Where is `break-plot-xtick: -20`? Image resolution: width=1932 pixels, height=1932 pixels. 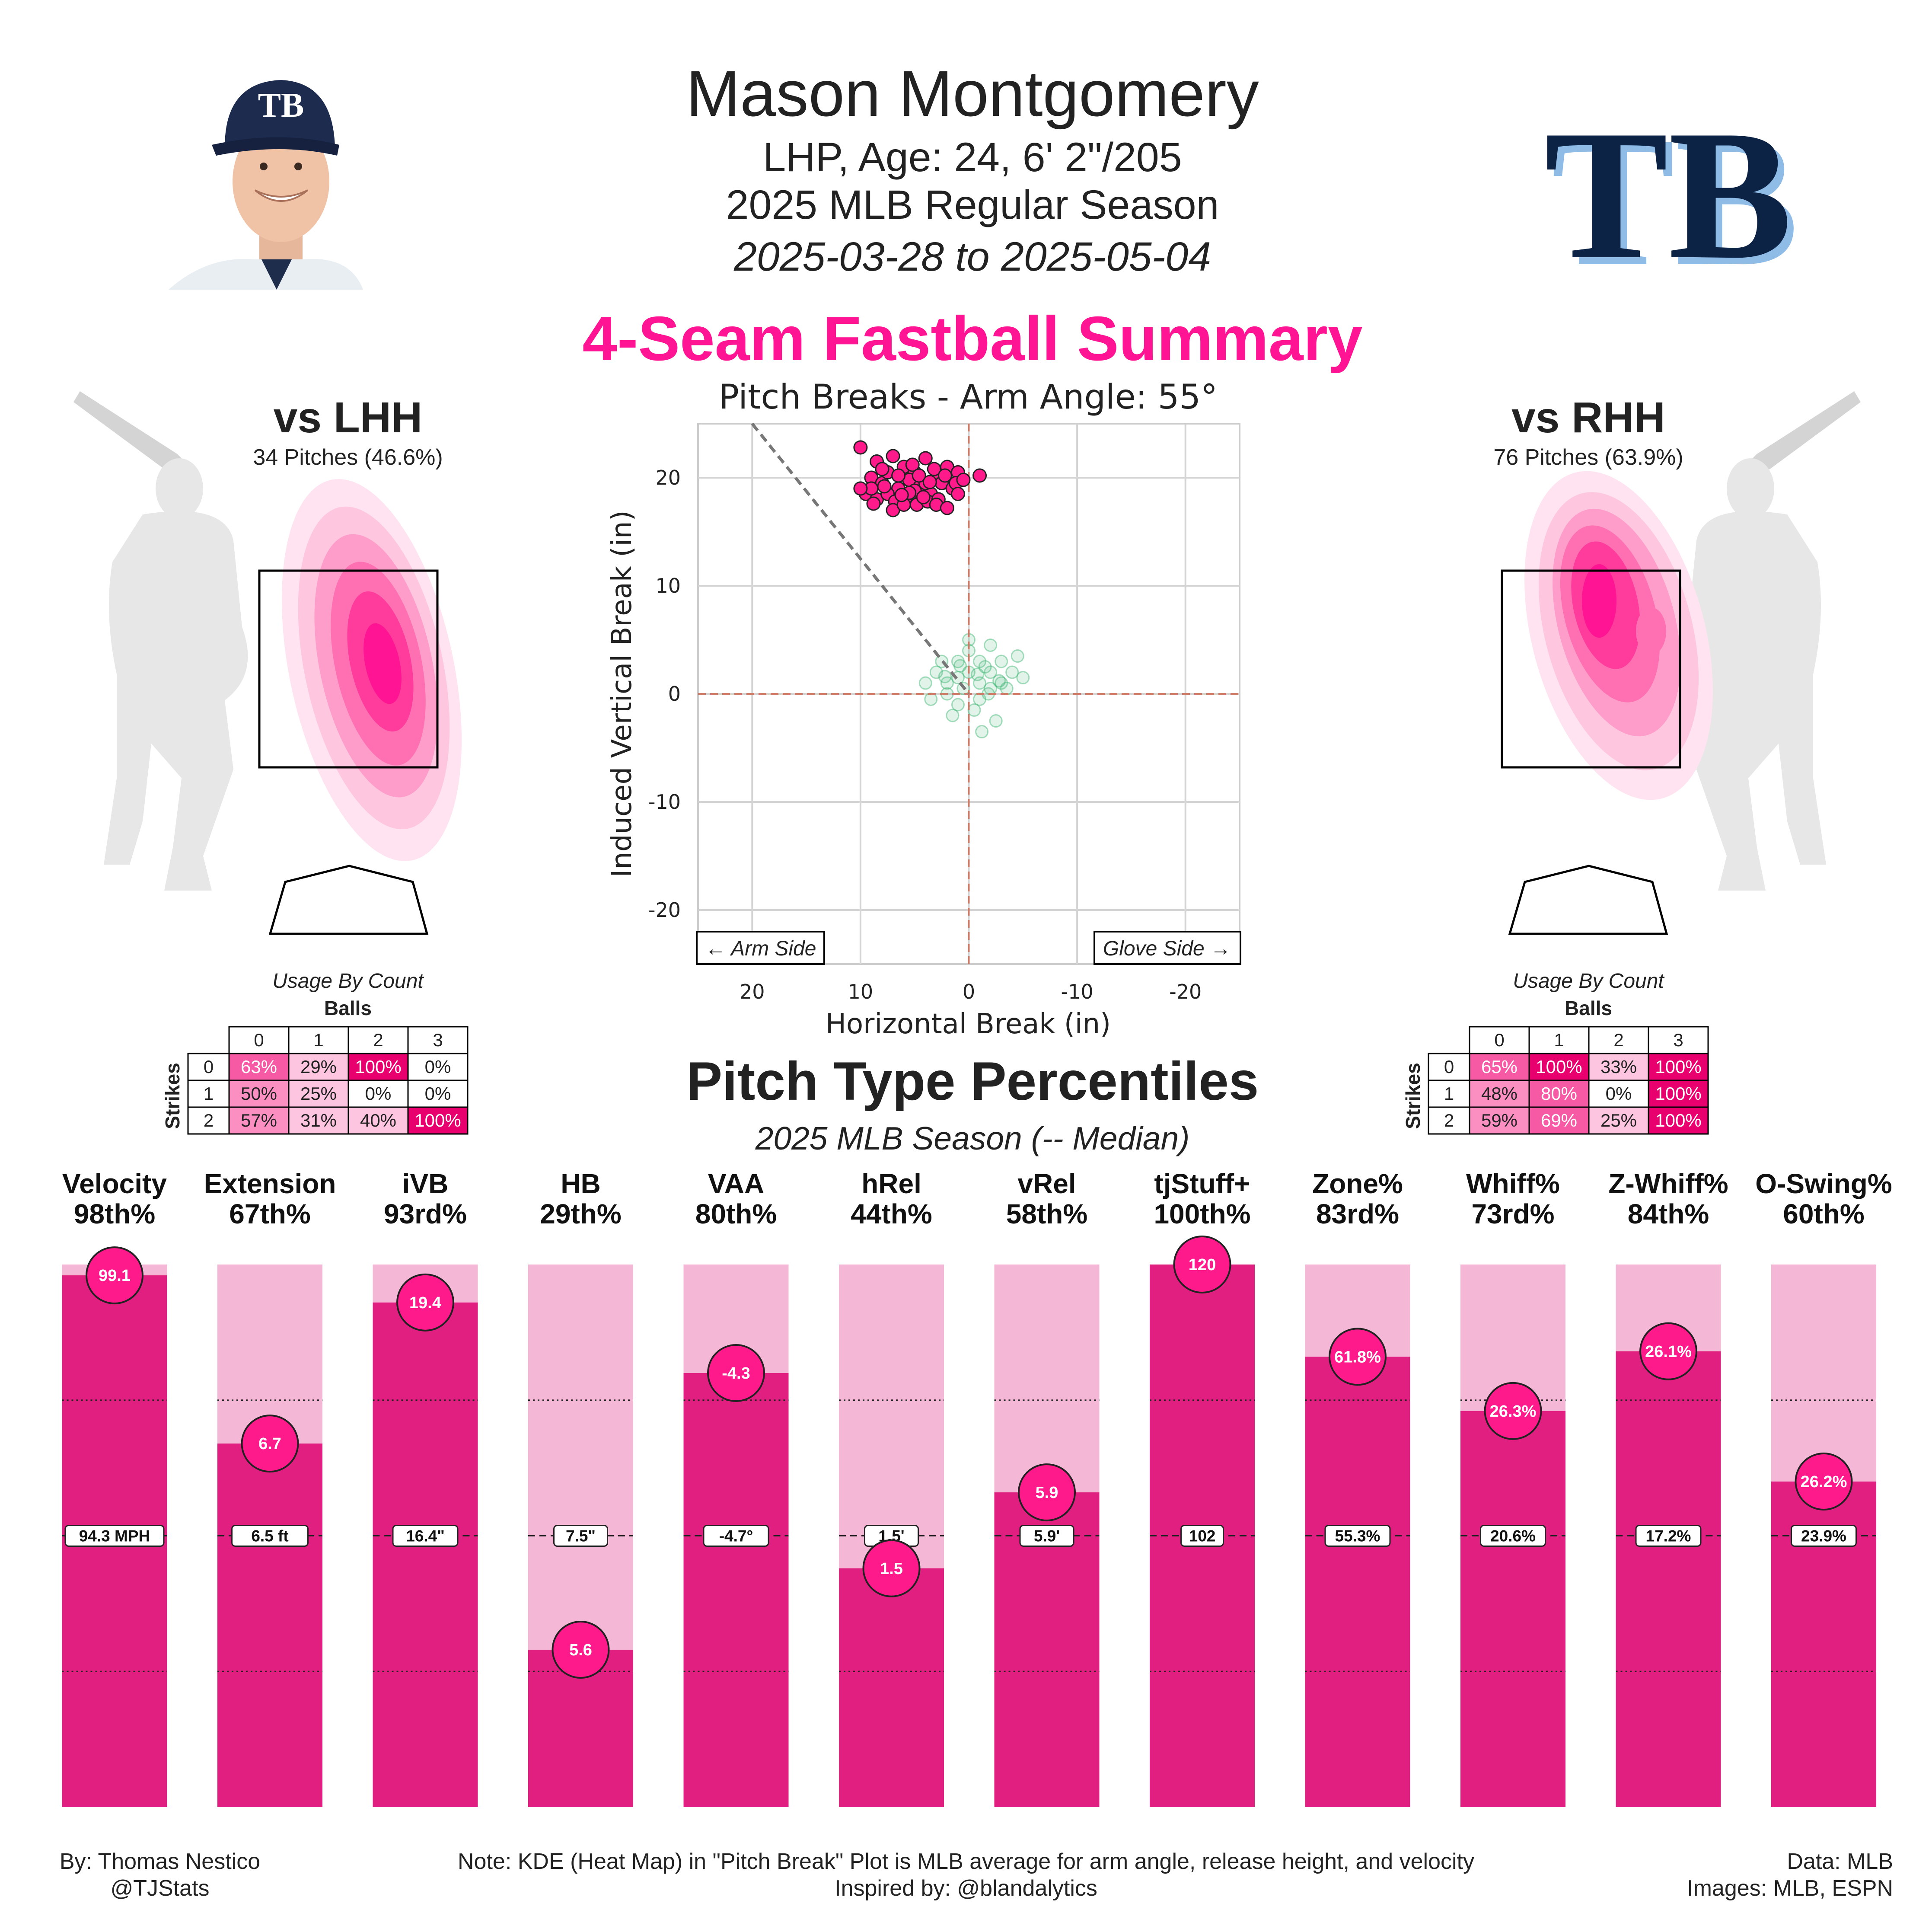 break-plot-xtick: -20 is located at coordinates (1185, 991).